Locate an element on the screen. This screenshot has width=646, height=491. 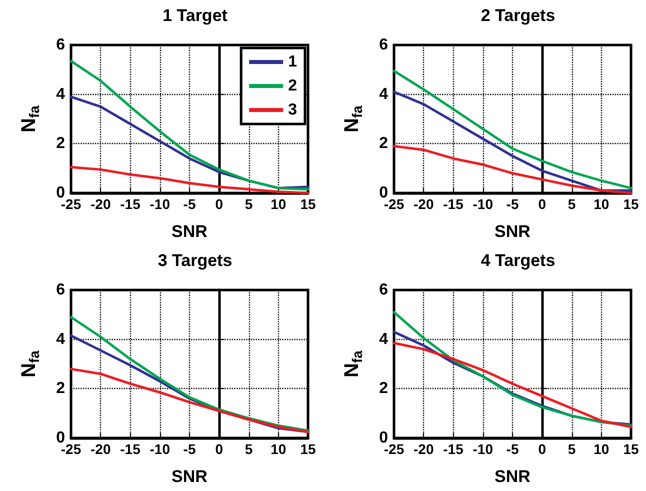
chart-title: 1 Target is located at coordinates (195, 15).